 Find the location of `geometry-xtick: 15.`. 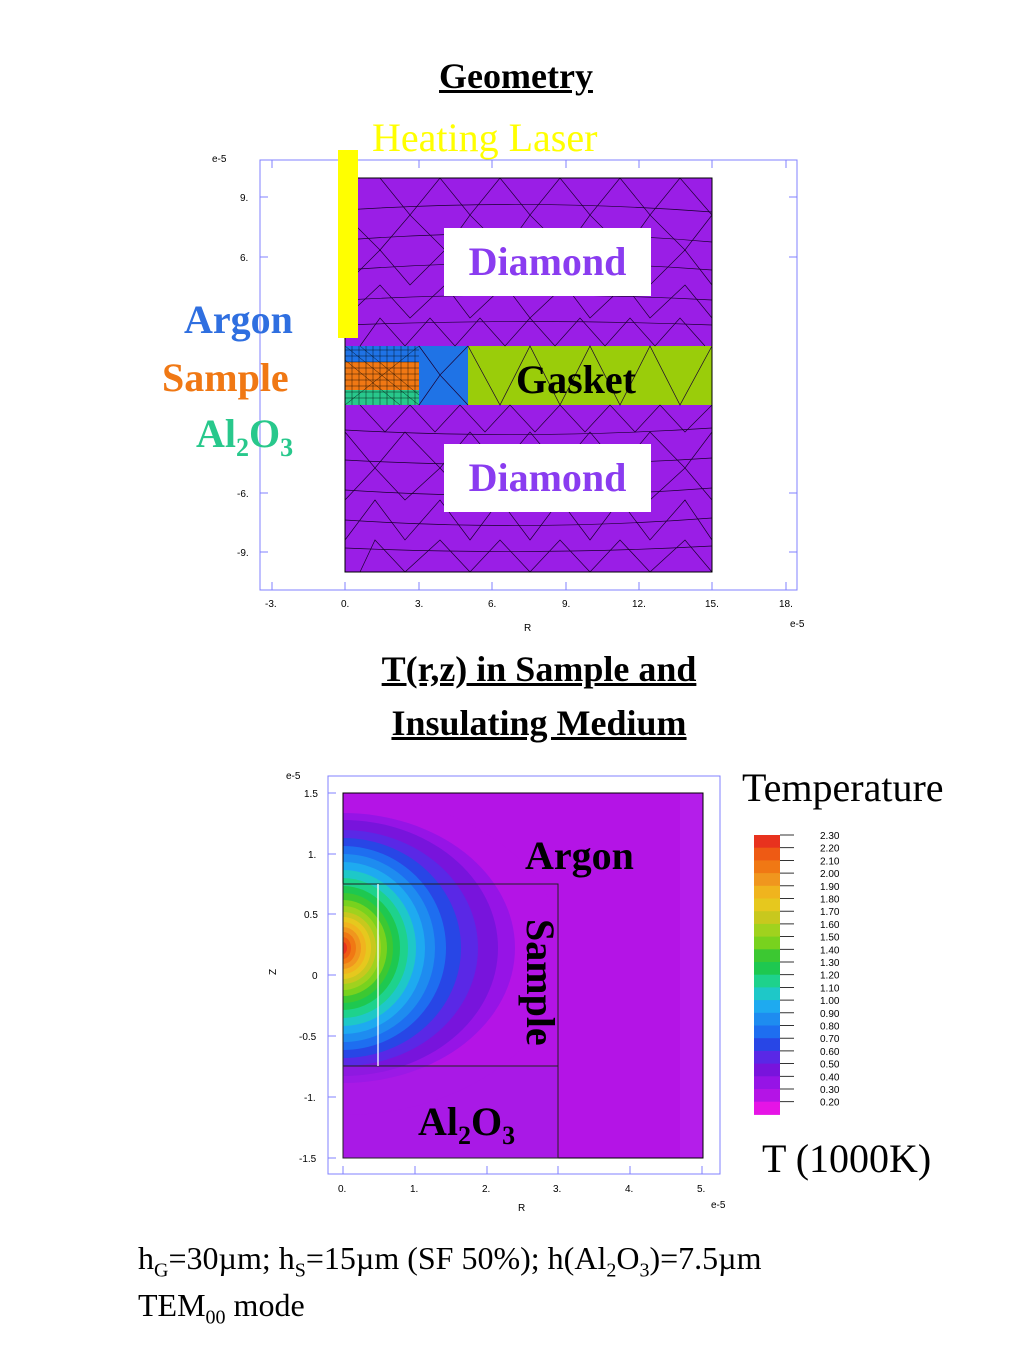

geometry-xtick: 15. is located at coordinates (712, 604).